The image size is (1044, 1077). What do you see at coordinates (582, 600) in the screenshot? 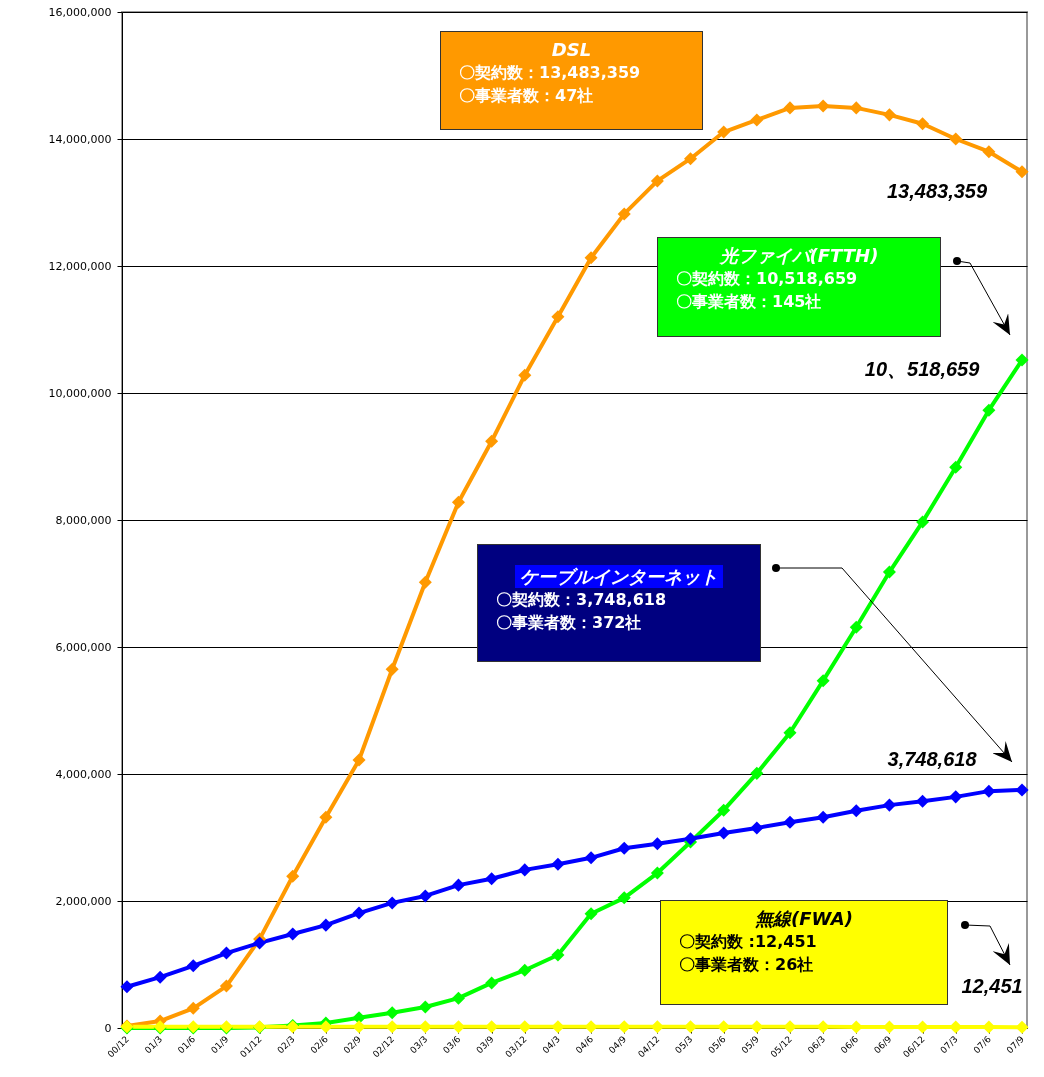
I see `annotation: 〇契約数：3,748,618` at bounding box center [582, 600].